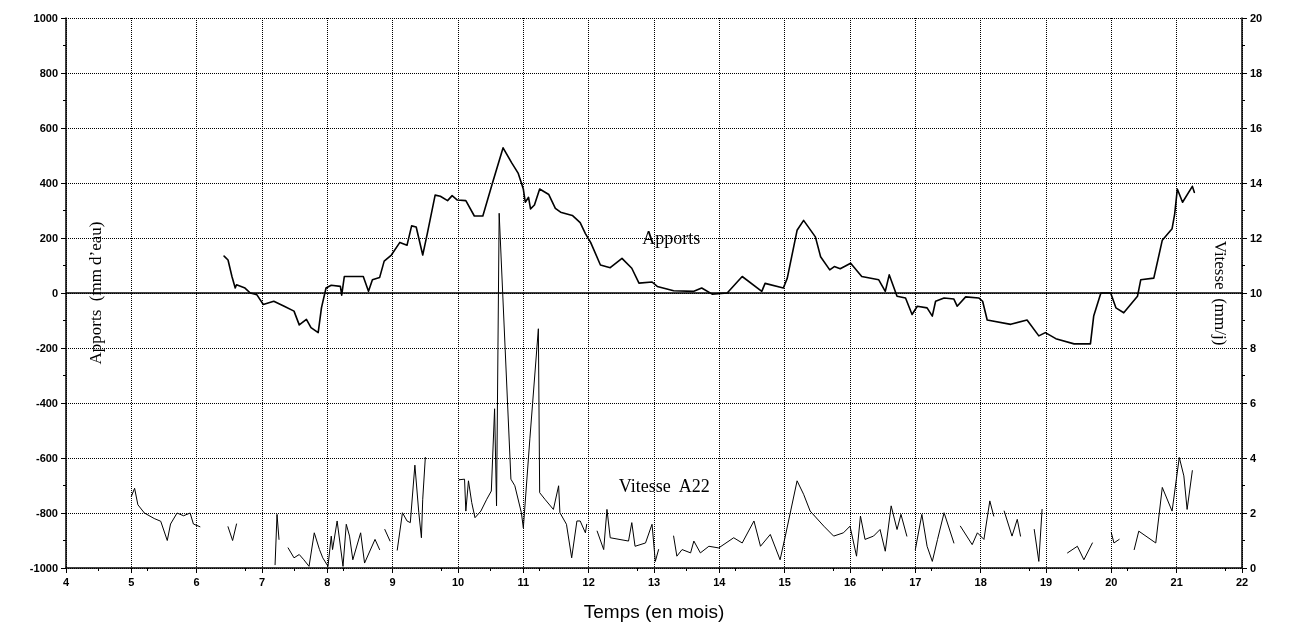 The width and height of the screenshot is (1291, 643). Describe the element at coordinates (46, 513) in the screenshot. I see `y-tick-label: -800` at that location.